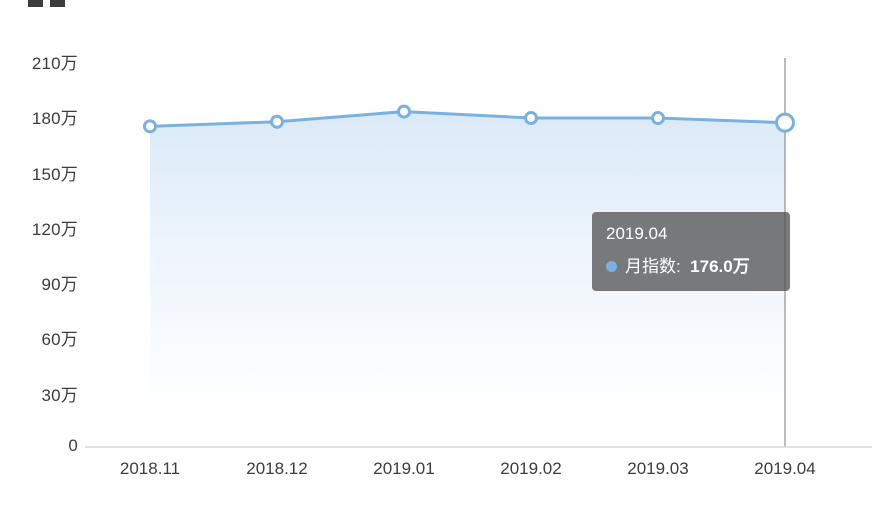  Describe the element at coordinates (637, 233) in the screenshot. I see `tooltip-title: 2019.04` at that location.